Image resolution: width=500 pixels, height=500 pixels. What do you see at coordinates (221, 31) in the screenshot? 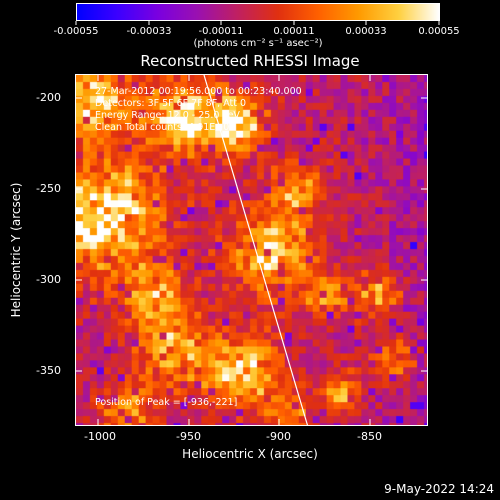
I see `colorbar-tick-label: -0.00011` at bounding box center [221, 31].